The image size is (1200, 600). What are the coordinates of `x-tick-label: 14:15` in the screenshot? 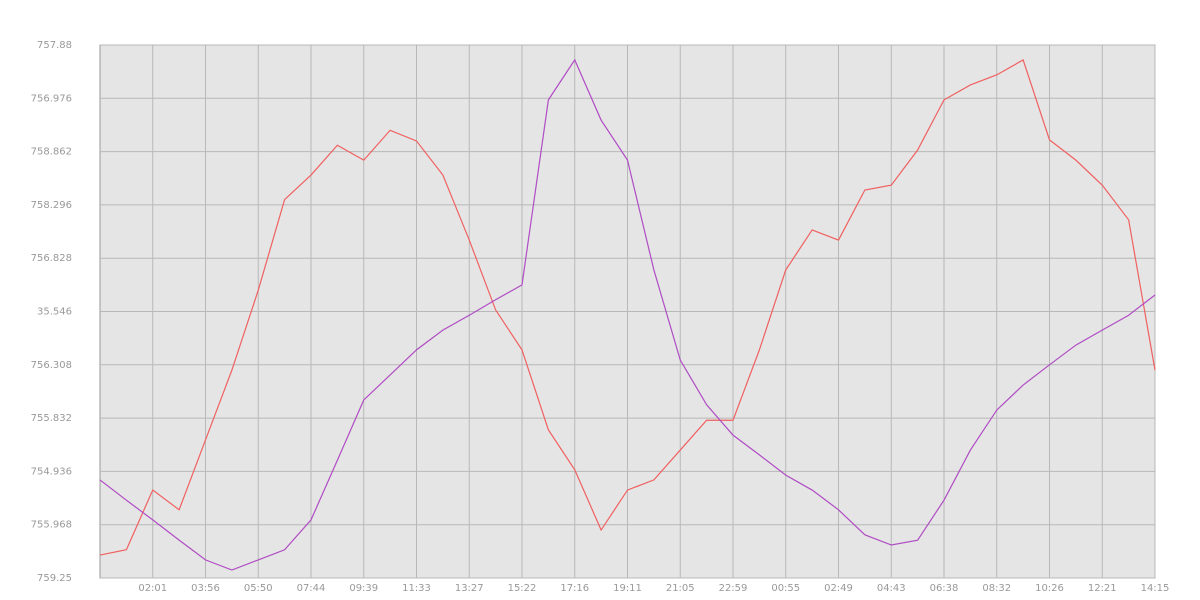 It's located at (1155, 588).